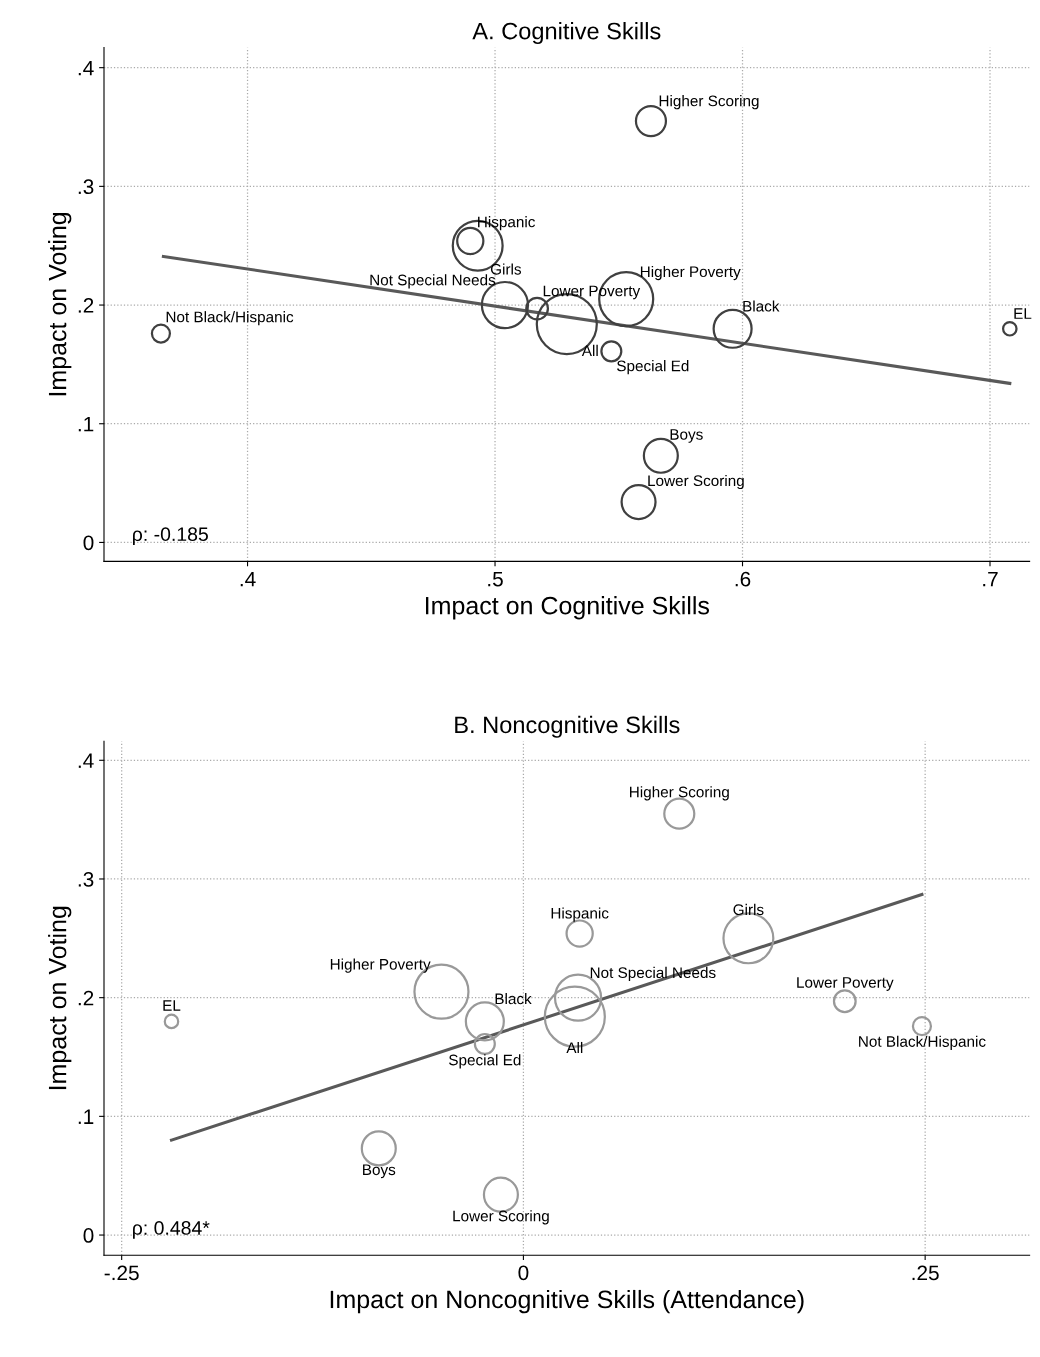 The width and height of the screenshot is (1040, 1357). I want to click on x-tick-label: .5, so click(495, 579).